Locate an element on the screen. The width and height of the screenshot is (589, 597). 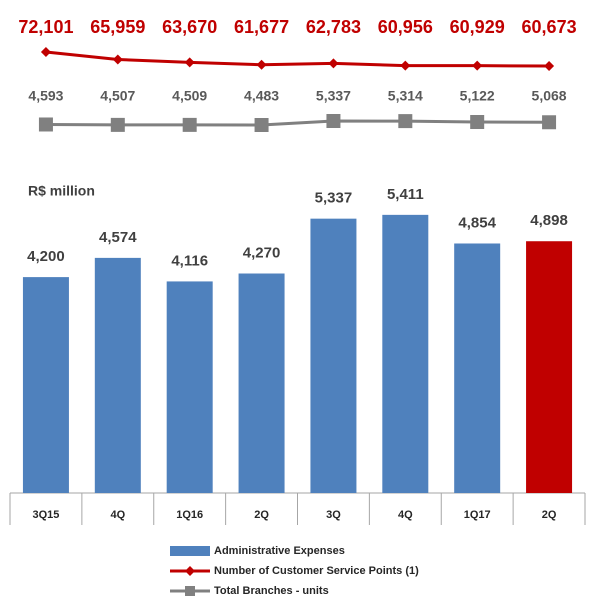
x-tick-label: 3Q15 is located at coordinates (45, 515).